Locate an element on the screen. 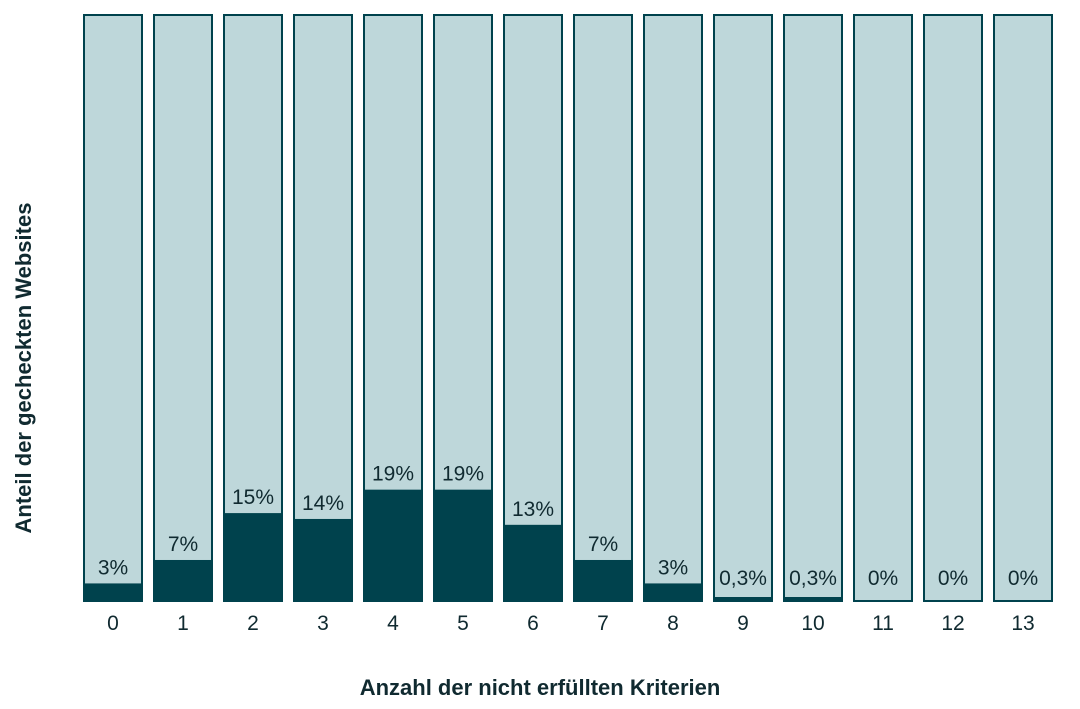 The height and width of the screenshot is (709, 1080). value-label-5: 19% is located at coordinates (463, 474).